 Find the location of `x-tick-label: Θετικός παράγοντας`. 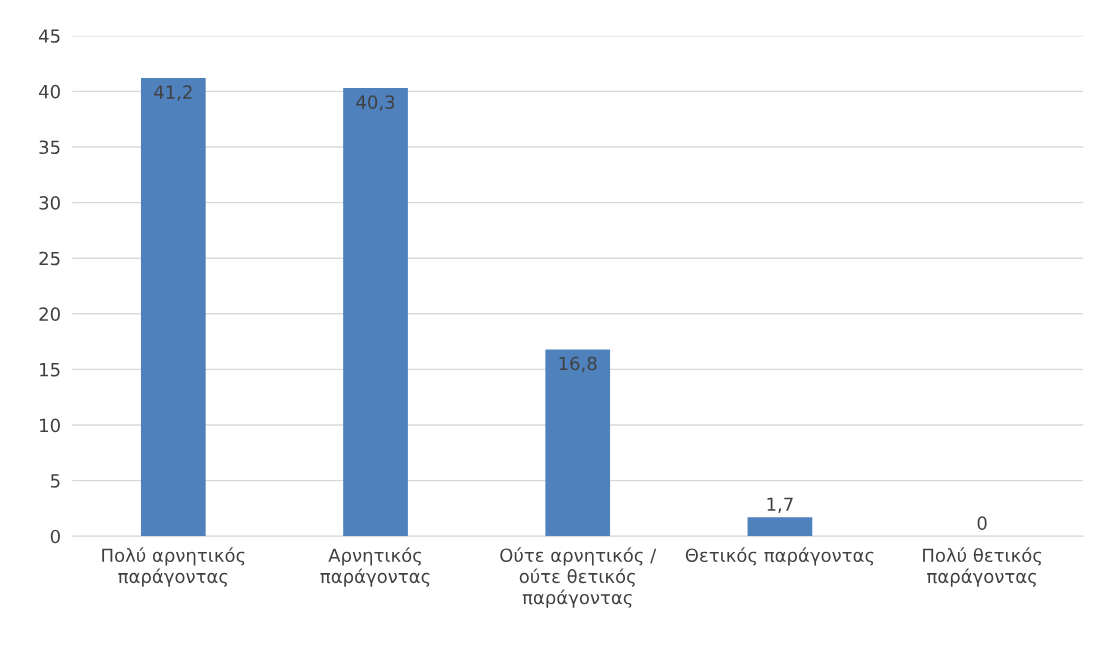

x-tick-label: Θετικός παράγοντας is located at coordinates (779, 556).